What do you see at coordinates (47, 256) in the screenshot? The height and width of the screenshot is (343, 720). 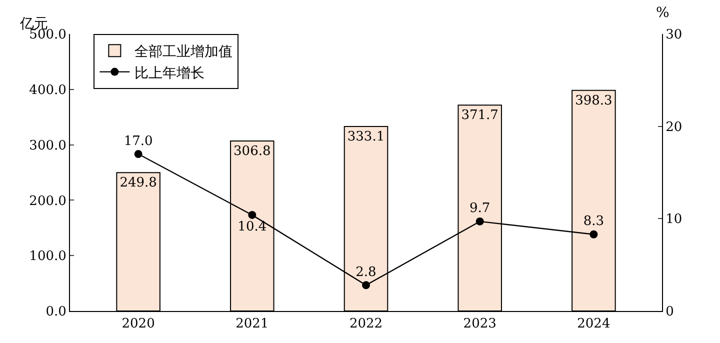 I see `y-tick-label: 100.0` at bounding box center [47, 256].